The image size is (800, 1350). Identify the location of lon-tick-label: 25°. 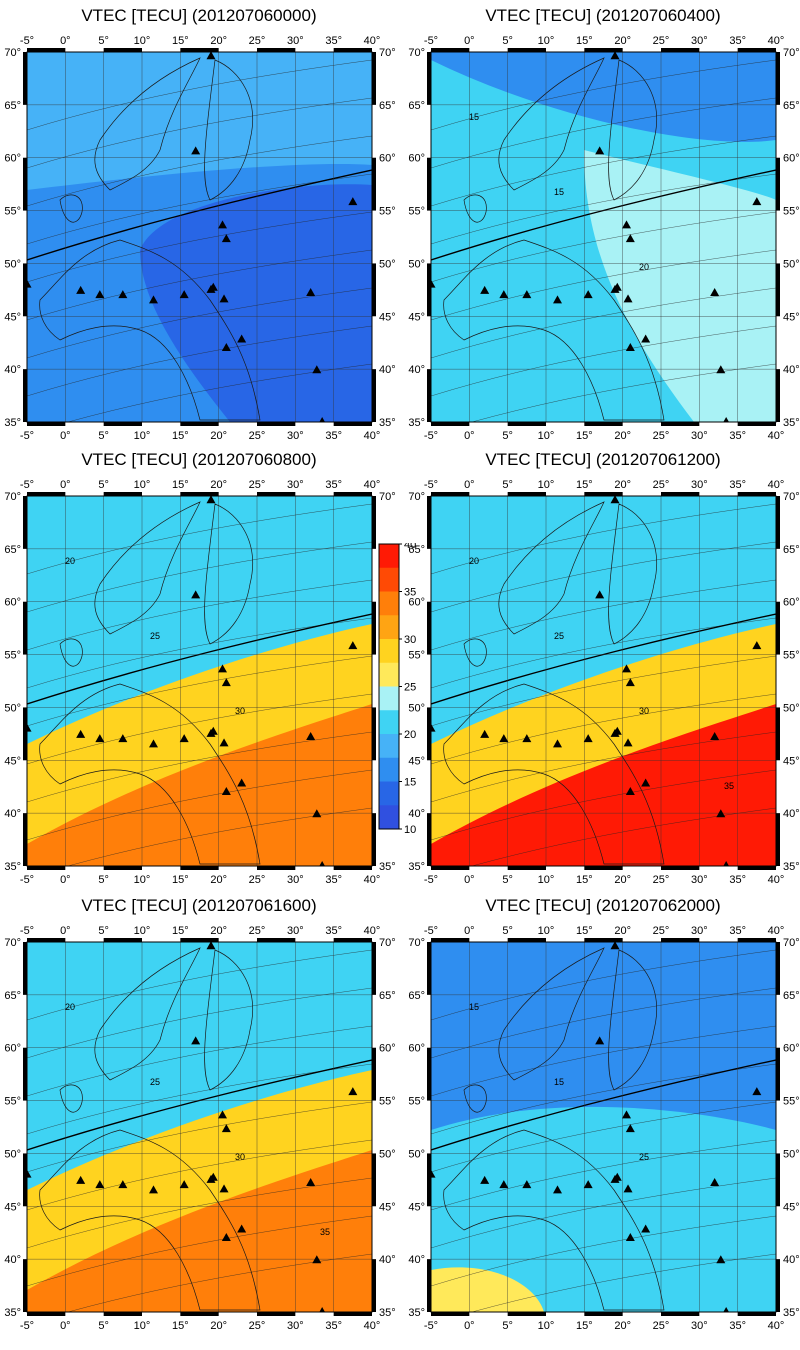
(661, 880).